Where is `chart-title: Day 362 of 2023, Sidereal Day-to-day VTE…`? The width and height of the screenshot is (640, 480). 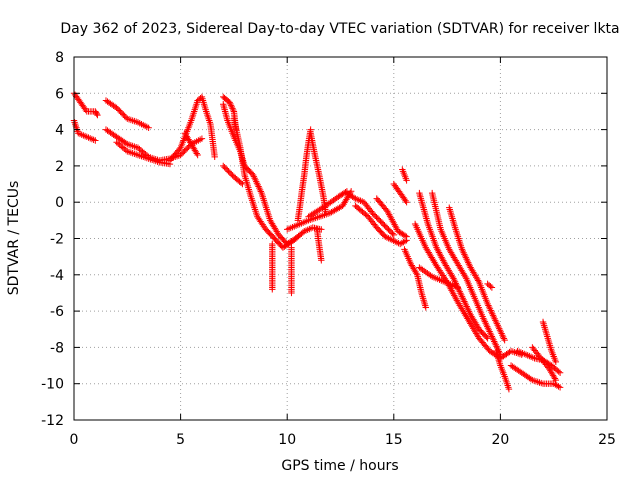
chart-title: Day 362 of 2023, Sidereal Day-to-day VTE… is located at coordinates (339, 29).